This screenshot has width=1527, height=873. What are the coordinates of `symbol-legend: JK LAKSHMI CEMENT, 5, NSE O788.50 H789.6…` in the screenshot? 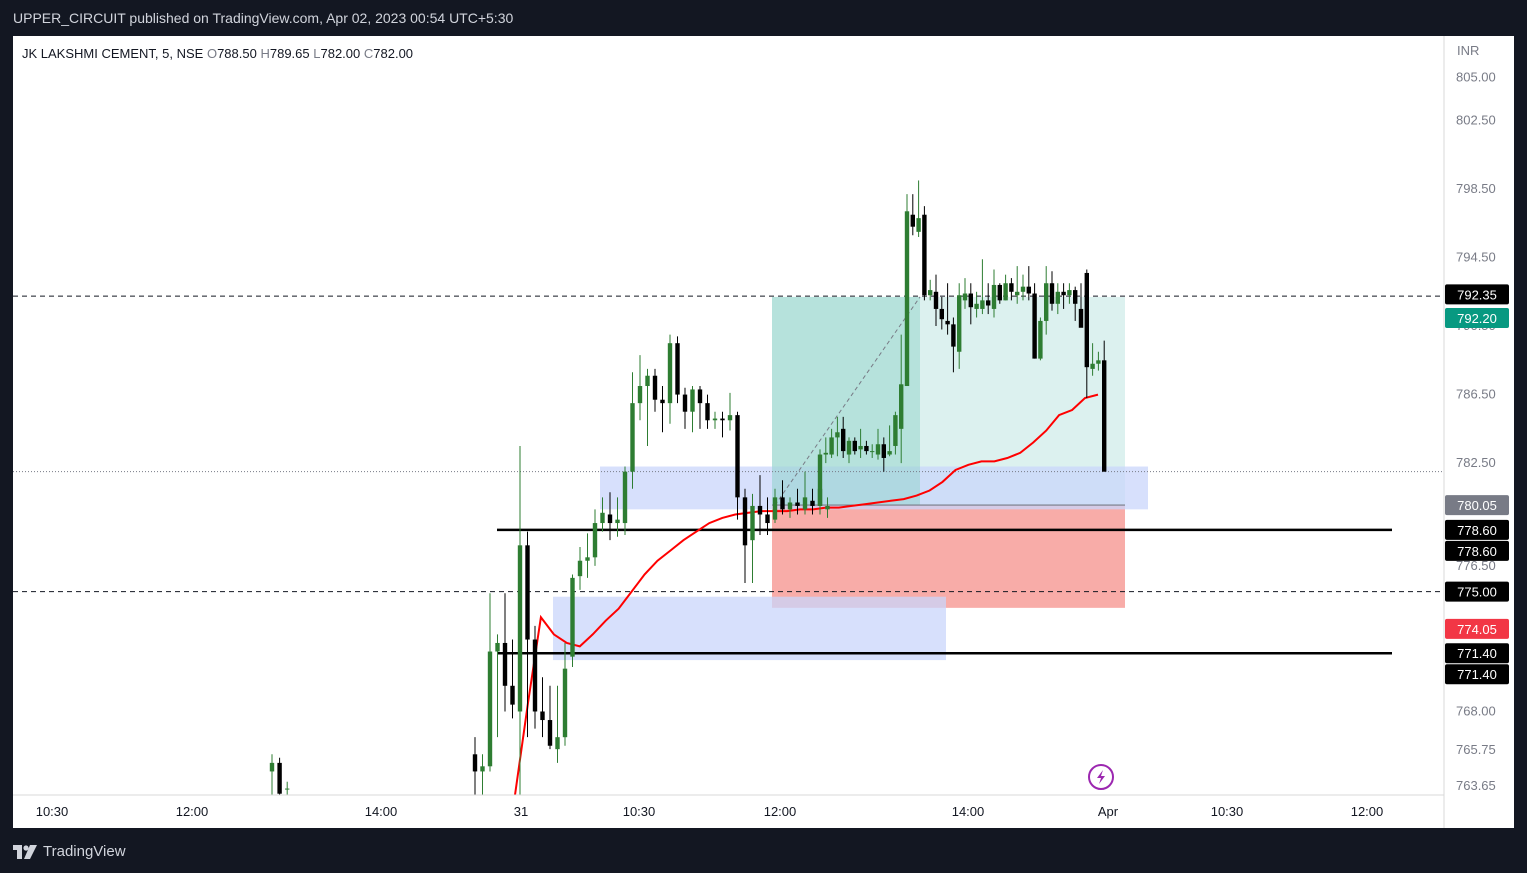 It's located at (217, 53).